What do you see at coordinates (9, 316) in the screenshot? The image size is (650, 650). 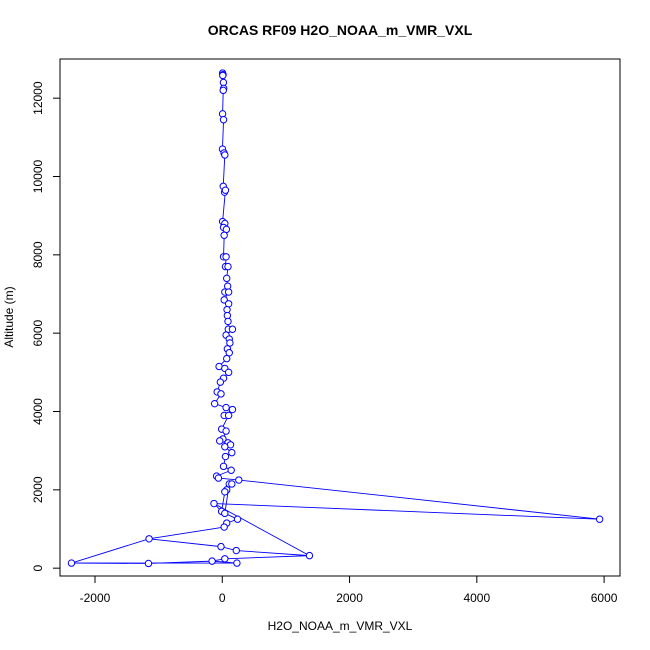 I see `y-axis-label: Altitude (m)` at bounding box center [9, 316].